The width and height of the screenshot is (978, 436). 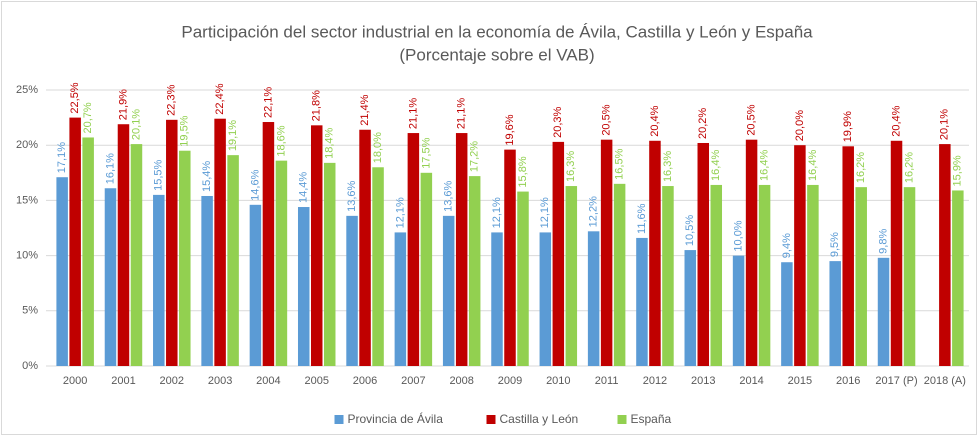 What do you see at coordinates (848, 126) in the screenshot?
I see `data-label: 19,9%` at bounding box center [848, 126].